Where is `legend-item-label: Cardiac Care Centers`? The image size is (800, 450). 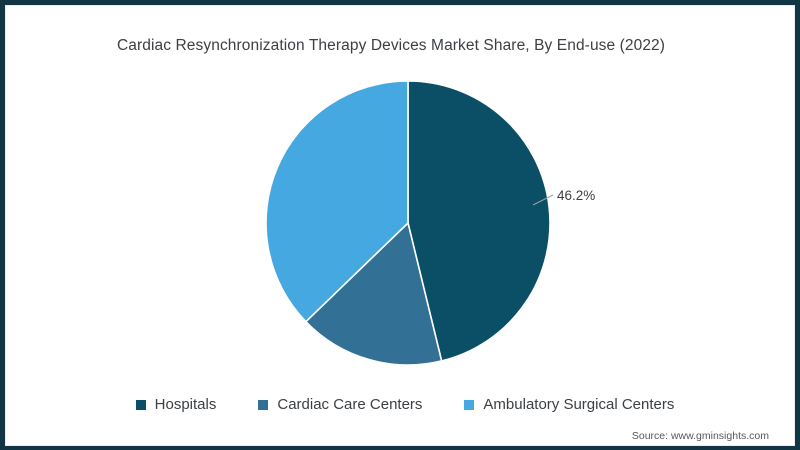 legend-item-label: Cardiac Care Centers is located at coordinates (350, 404).